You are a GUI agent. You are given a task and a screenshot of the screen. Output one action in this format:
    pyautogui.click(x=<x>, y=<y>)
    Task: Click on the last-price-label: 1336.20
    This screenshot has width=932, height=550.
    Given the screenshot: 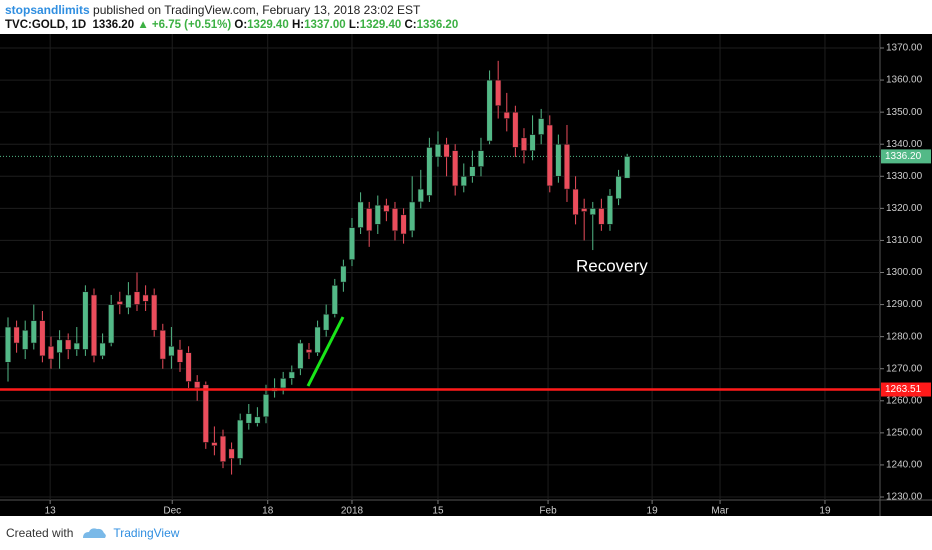 What is the action you would take?
    pyautogui.click(x=903, y=156)
    